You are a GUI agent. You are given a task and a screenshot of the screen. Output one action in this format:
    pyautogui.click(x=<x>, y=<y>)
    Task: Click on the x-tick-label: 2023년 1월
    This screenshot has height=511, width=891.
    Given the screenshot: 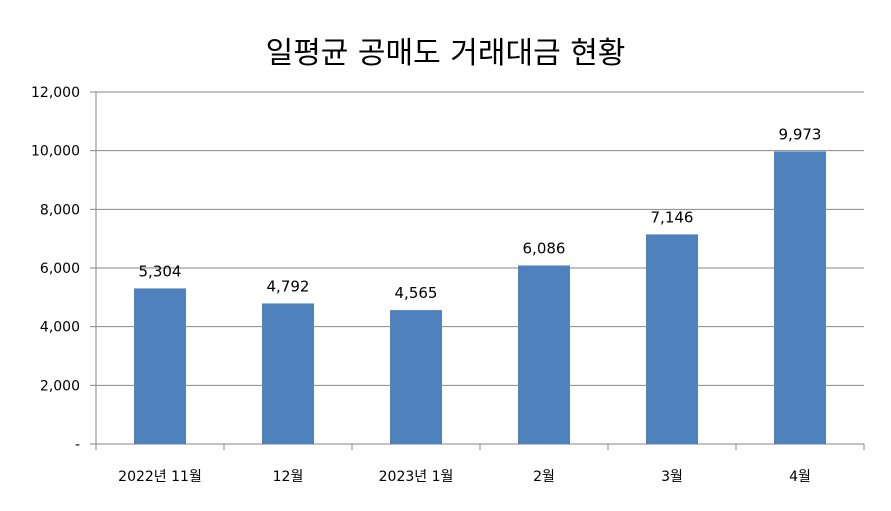 What is the action you would take?
    pyautogui.click(x=416, y=477)
    